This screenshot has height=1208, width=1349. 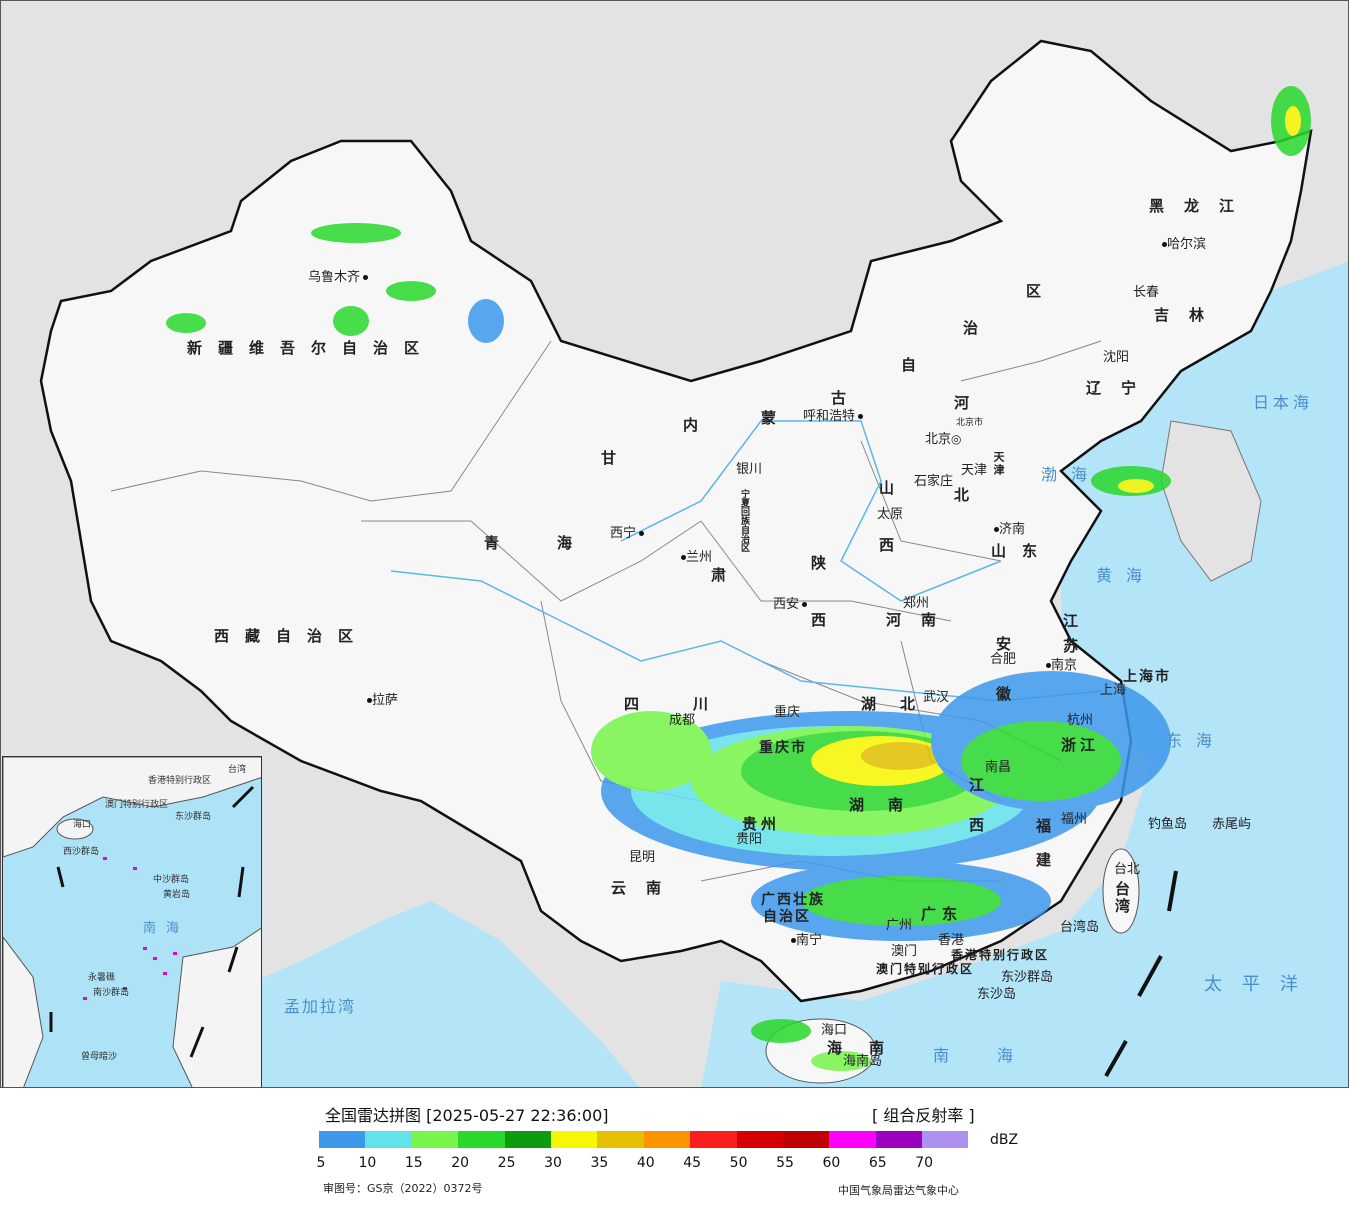 What do you see at coordinates (1079, 646) in the screenshot?
I see `province-jiangsu-2: 苏` at bounding box center [1079, 646].